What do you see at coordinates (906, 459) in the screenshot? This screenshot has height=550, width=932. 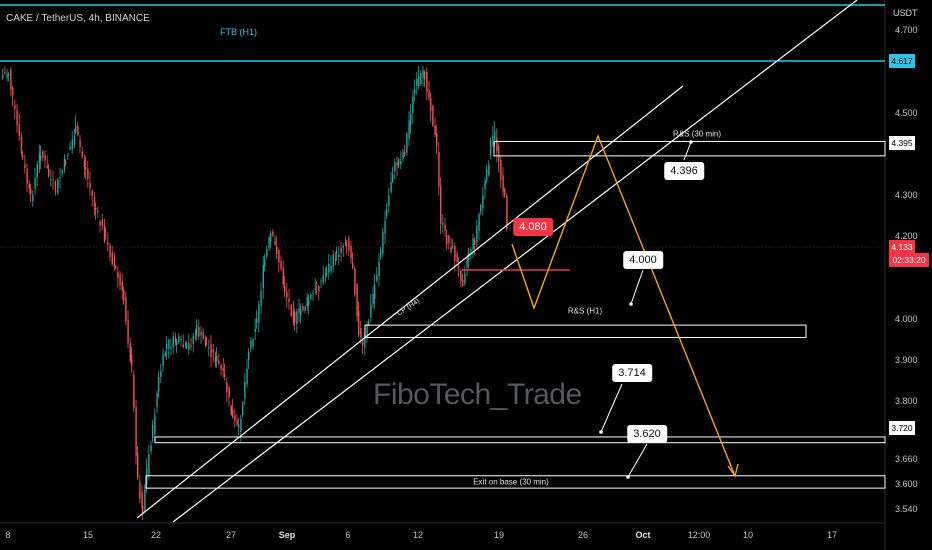 I see `y-tick-label: 3.660` at bounding box center [906, 459].